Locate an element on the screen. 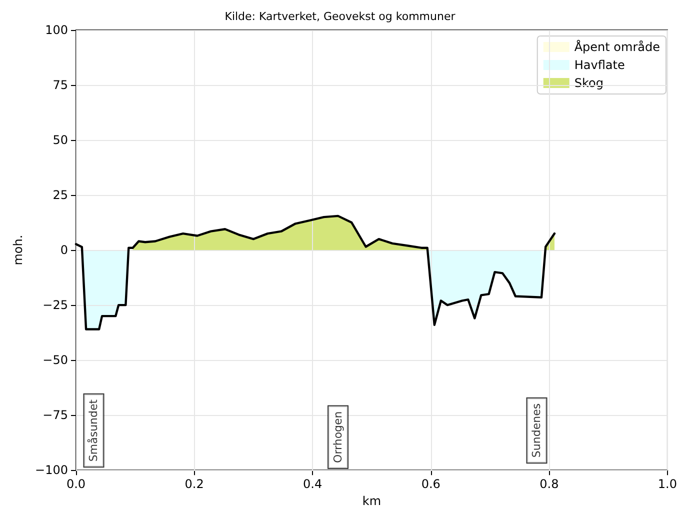  x-tick-label: 0.0 is located at coordinates (76, 484).